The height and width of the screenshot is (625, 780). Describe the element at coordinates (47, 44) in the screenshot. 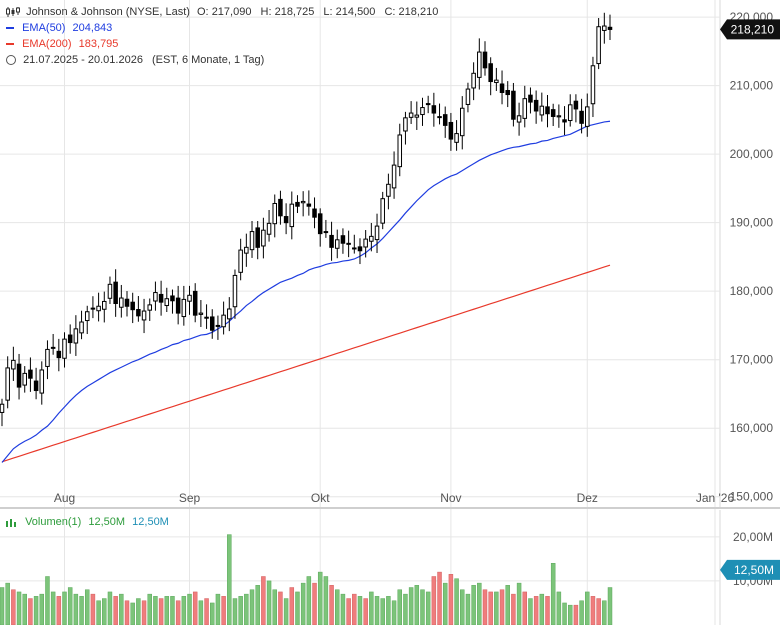

I see `ema200-legend-label: EMA(200)` at that location.